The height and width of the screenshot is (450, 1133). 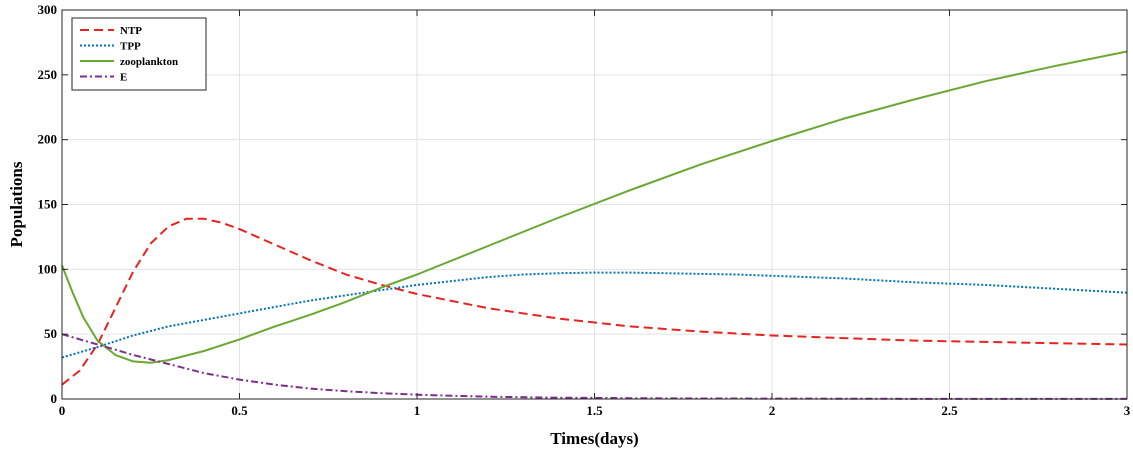 What do you see at coordinates (139, 54) in the screenshot?
I see `legend: NTP TPP zooplankton E` at bounding box center [139, 54].